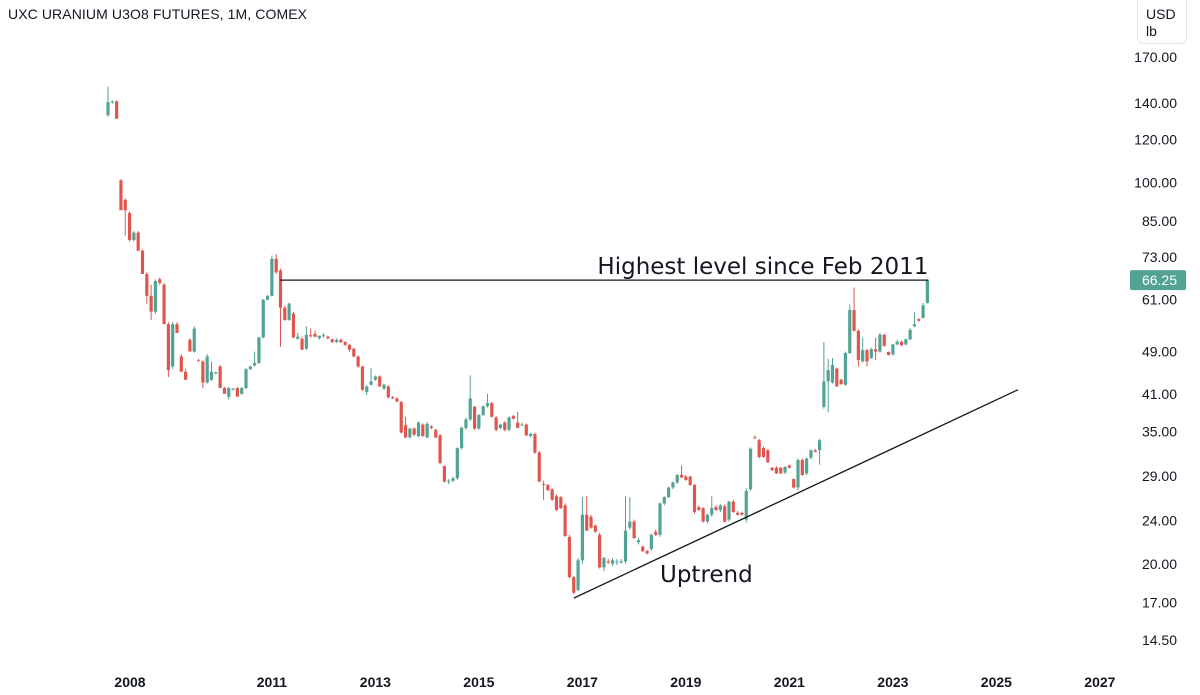 The height and width of the screenshot is (695, 1200). I want to click on currency-unit-button: USD lb, so click(1162, 22).